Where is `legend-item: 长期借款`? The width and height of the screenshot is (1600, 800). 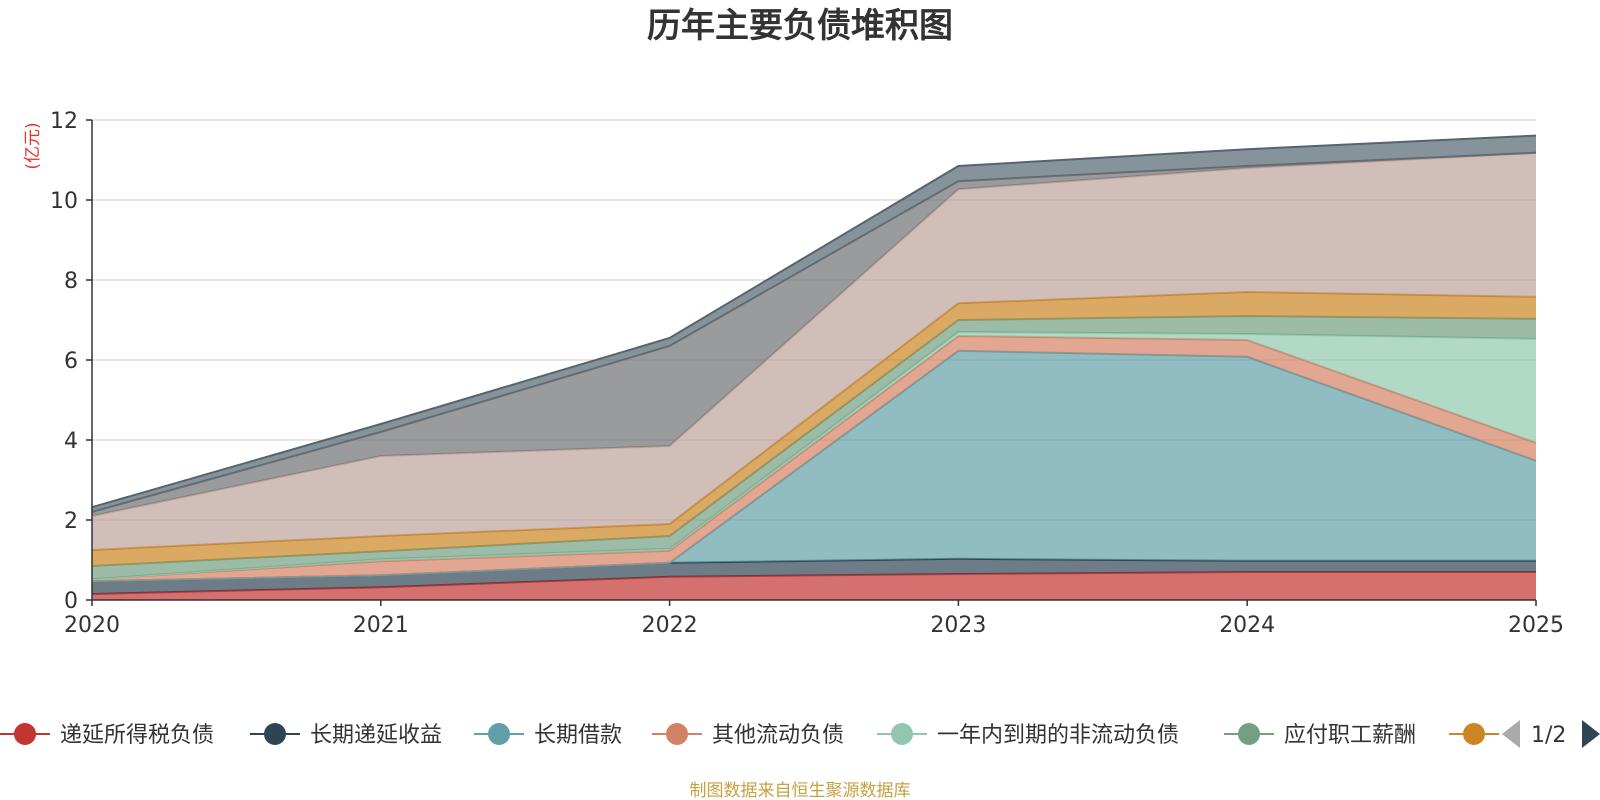
legend-item: 长期借款 is located at coordinates (548, 735).